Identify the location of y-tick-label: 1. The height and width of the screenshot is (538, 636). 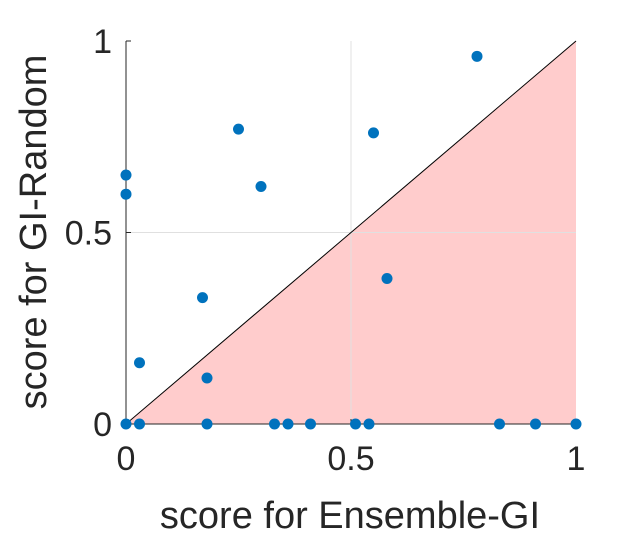
(102, 42).